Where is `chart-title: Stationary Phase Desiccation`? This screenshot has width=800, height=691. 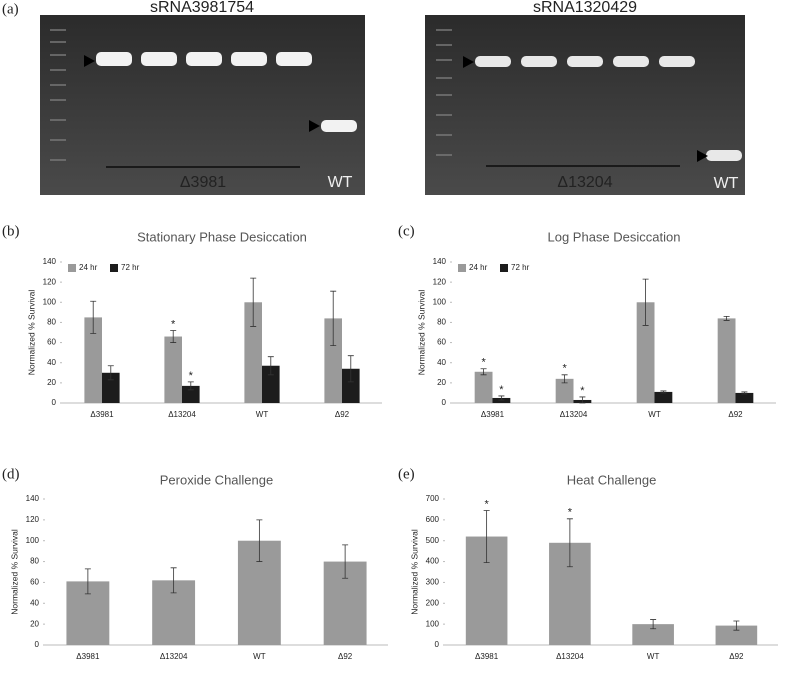 chart-title: Stationary Phase Desiccation is located at coordinates (222, 236).